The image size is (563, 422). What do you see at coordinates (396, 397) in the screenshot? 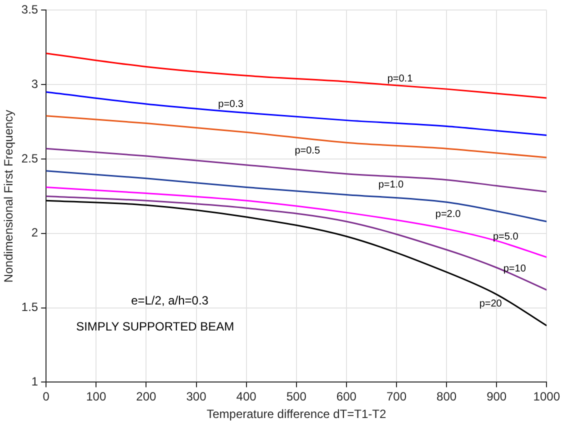
I see `x-tick-label: 700` at bounding box center [396, 397].